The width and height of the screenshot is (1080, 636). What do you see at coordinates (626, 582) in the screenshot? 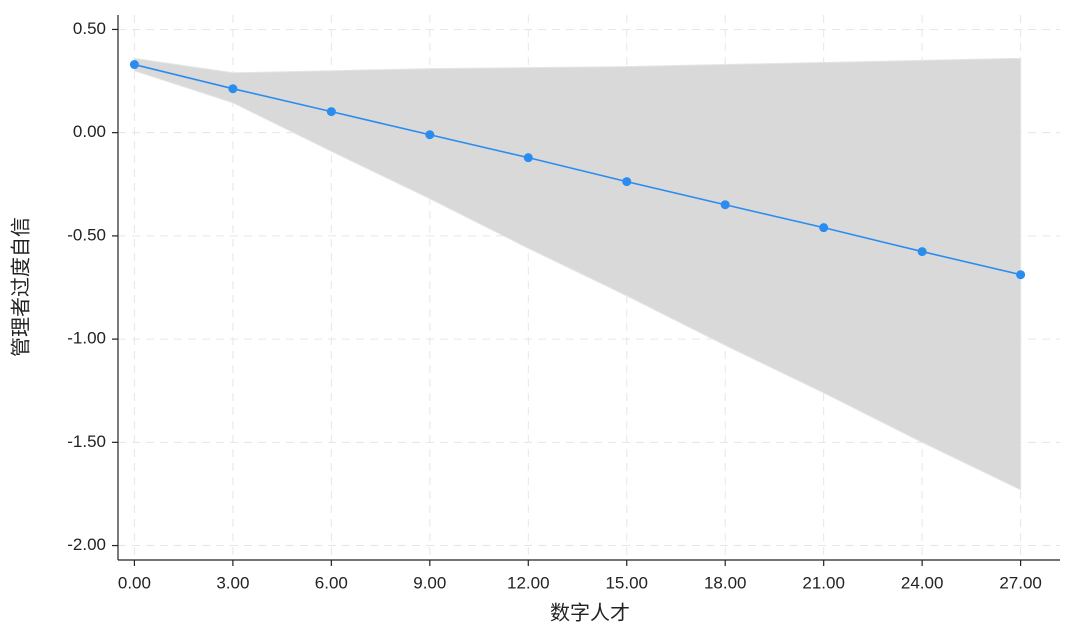
I see `x-tick-label: 15.00` at bounding box center [626, 582].